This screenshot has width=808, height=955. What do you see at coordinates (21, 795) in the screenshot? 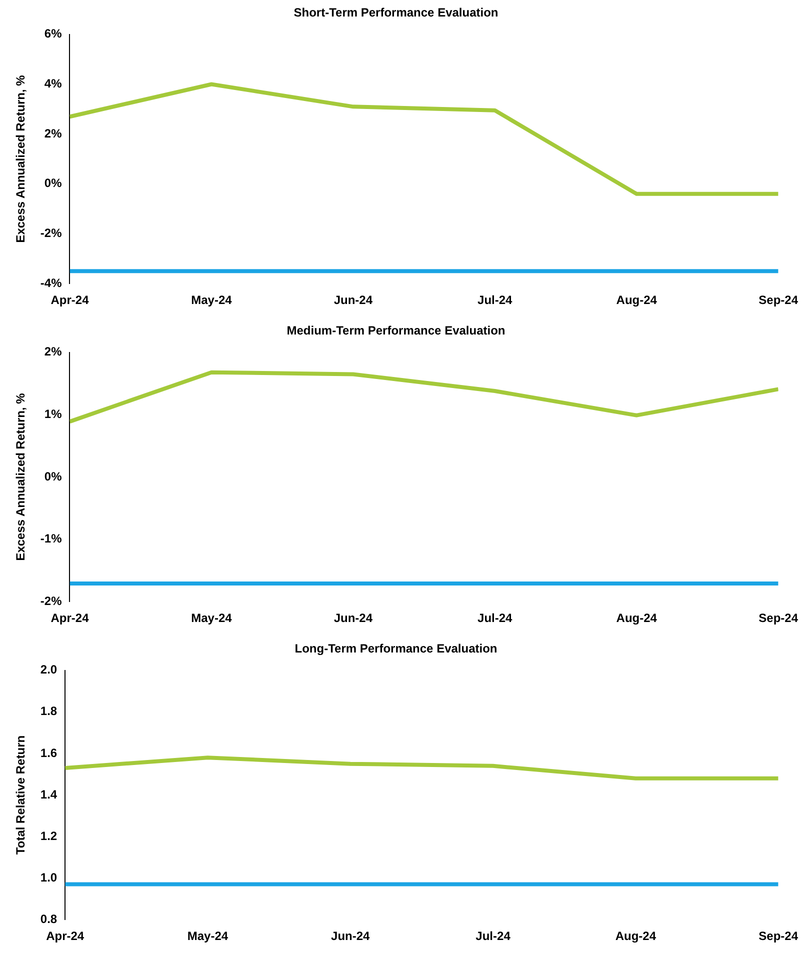
I see `y-axis-title: Total Relative Return` at bounding box center [21, 795].